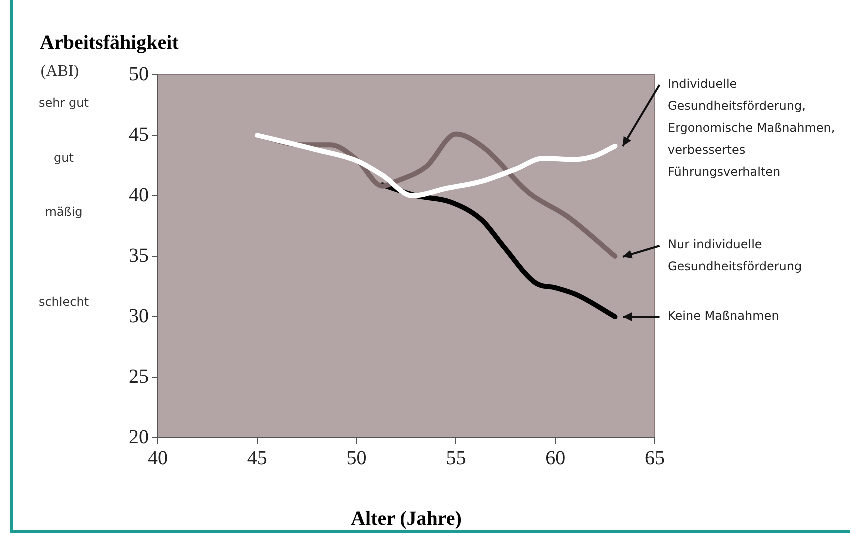  I want to click on y-tick-label: 45, so click(139, 135).